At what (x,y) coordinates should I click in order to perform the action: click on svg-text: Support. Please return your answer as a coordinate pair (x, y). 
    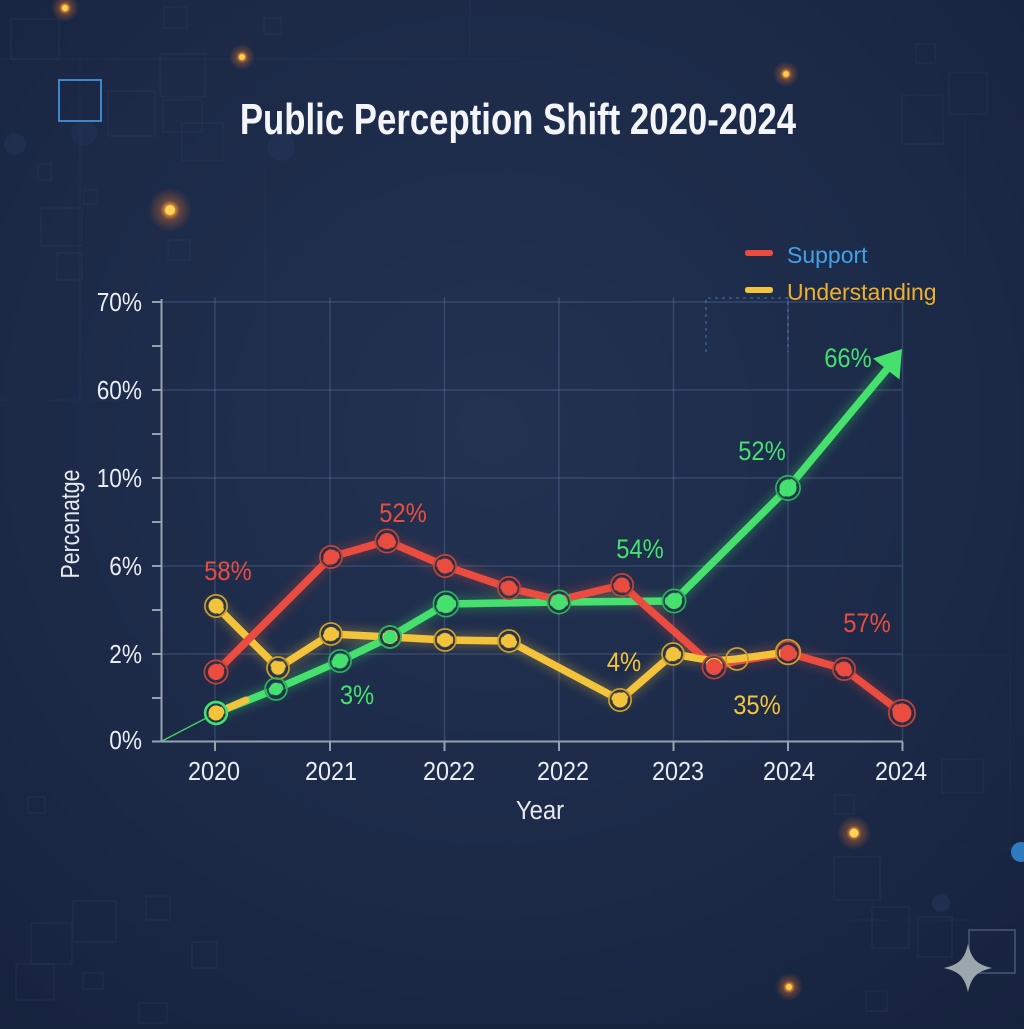
    Looking at the image, I should click on (827, 255).